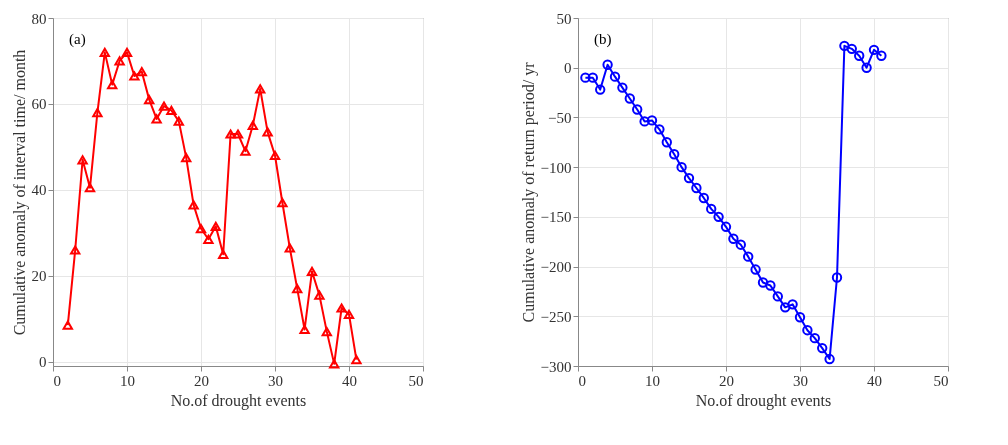 This screenshot has width=1008, height=445. I want to click on y-tick-label: −50, so click(560, 117).